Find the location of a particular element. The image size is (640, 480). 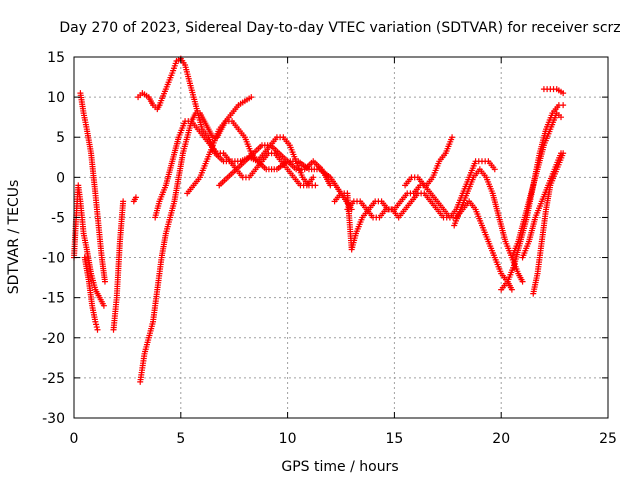

y-tick-label: -20 is located at coordinates (53, 339).